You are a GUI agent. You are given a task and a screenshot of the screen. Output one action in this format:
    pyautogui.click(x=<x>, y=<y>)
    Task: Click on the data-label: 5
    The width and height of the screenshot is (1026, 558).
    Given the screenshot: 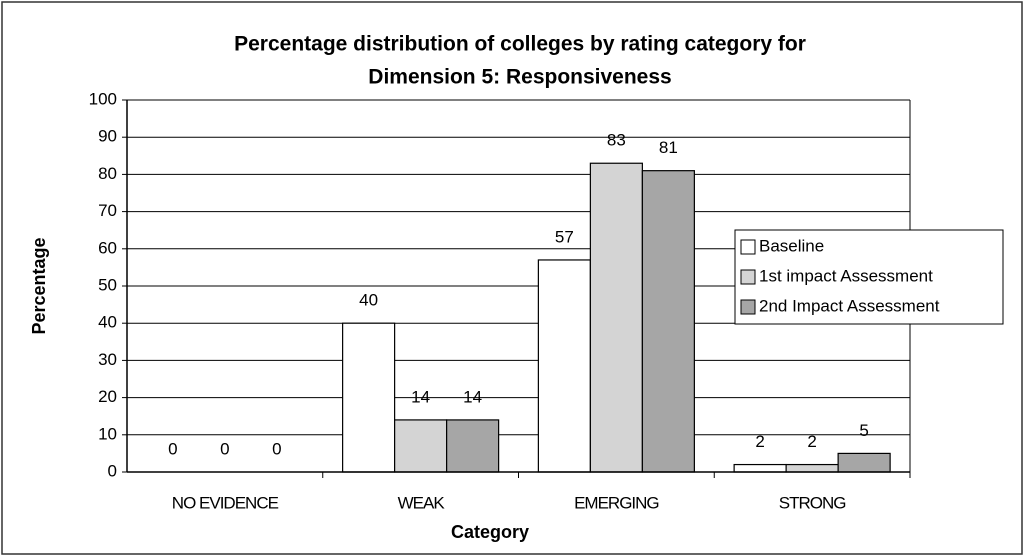 What is the action you would take?
    pyautogui.click(x=863, y=430)
    